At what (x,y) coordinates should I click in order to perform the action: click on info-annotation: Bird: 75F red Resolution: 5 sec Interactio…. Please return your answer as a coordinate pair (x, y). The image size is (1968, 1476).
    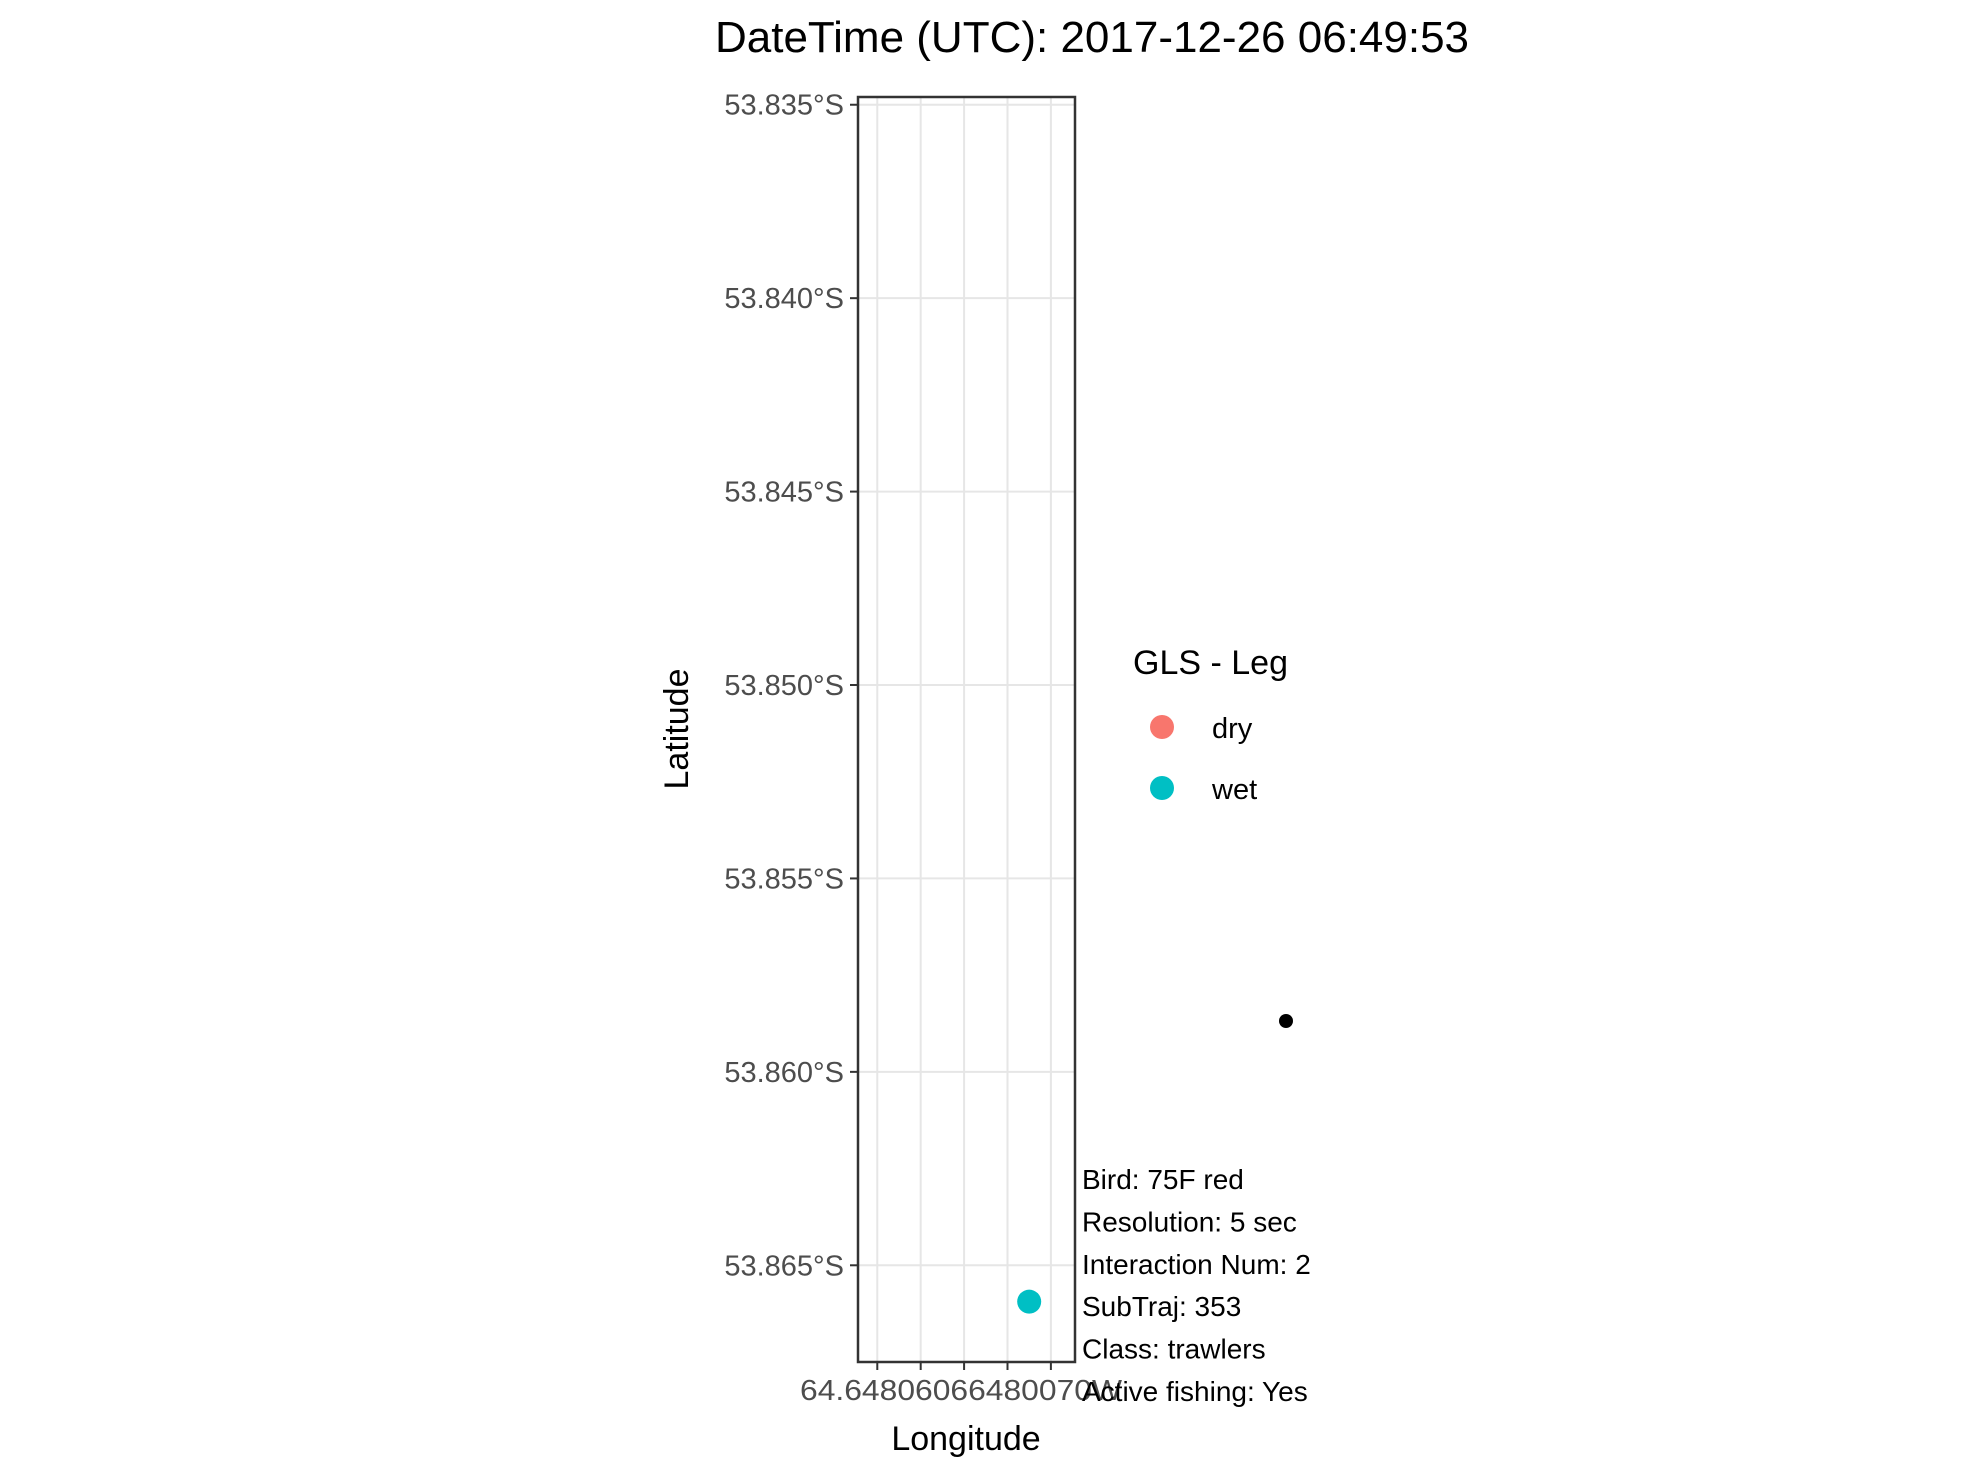
    Looking at the image, I should click on (1196, 1285).